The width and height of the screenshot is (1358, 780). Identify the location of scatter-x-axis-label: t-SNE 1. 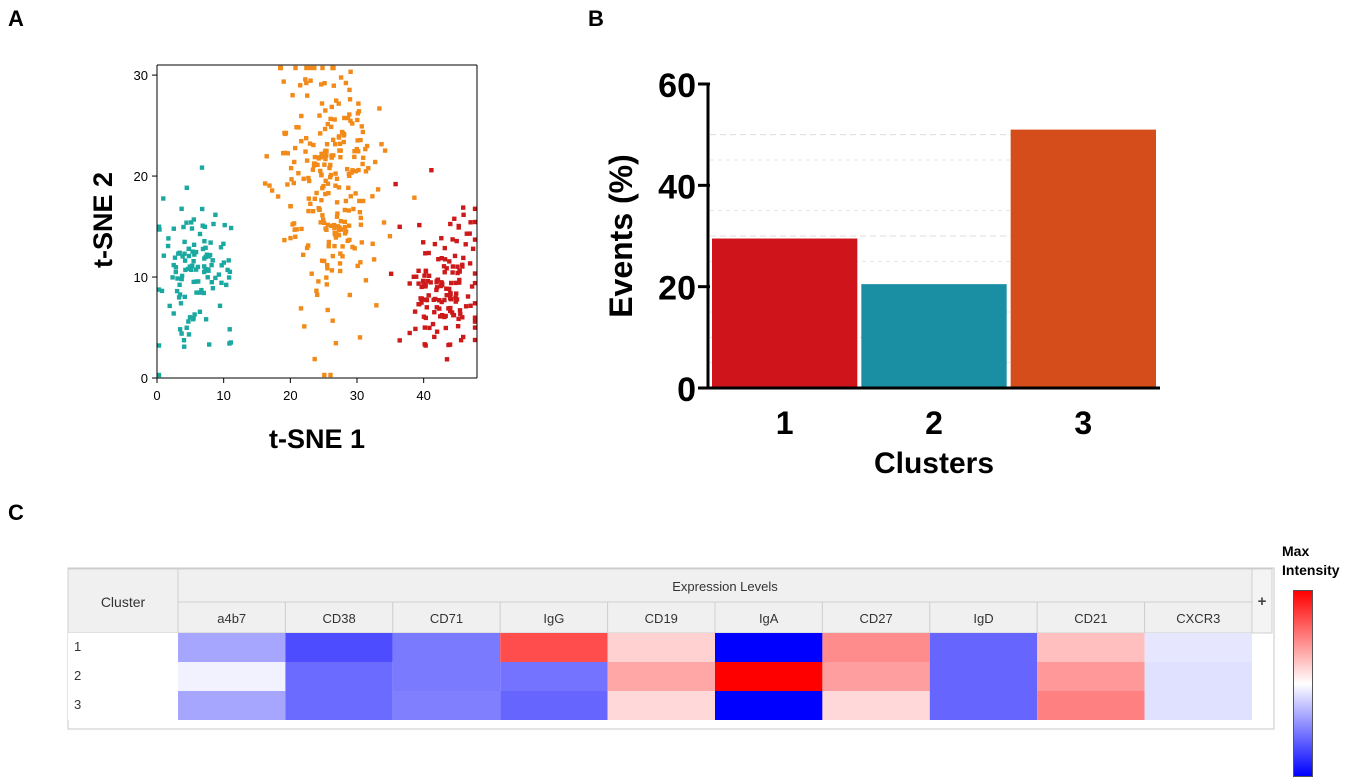
(317, 439).